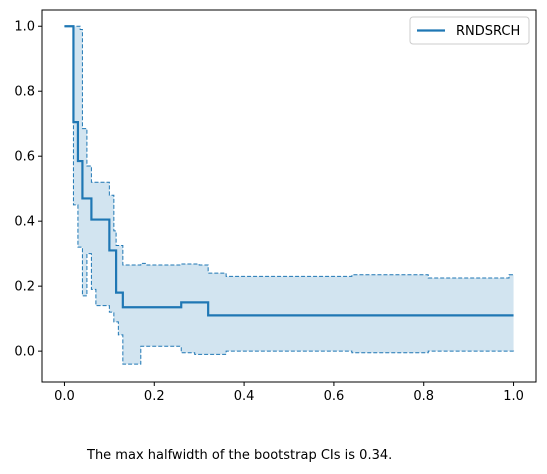 The image size is (547, 474). I want to click on x-axis-ticks: 0.0 0.2 0.4 0.6 0.8 1.0, so click(289, 393).